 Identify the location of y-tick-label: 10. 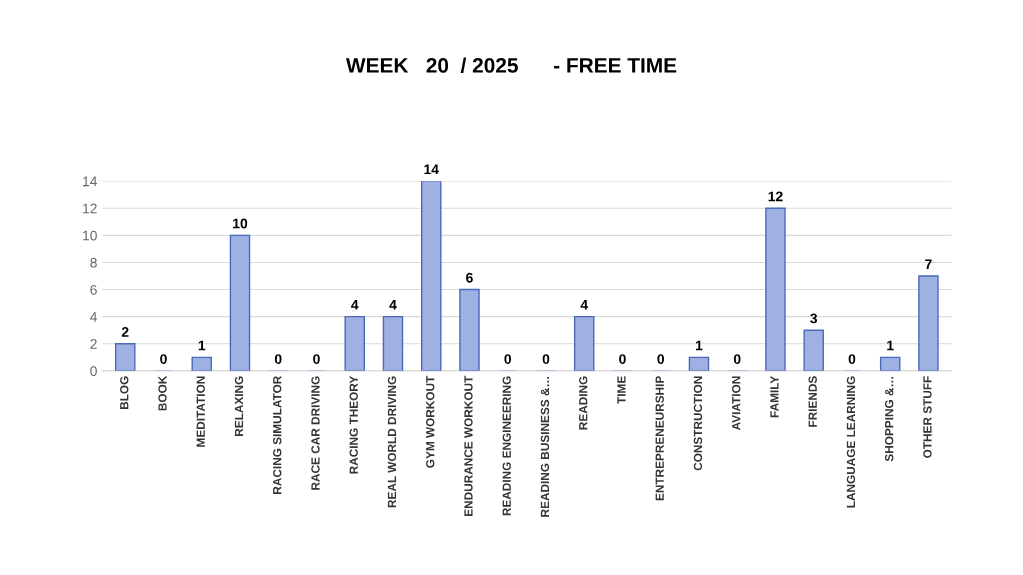
(90, 235).